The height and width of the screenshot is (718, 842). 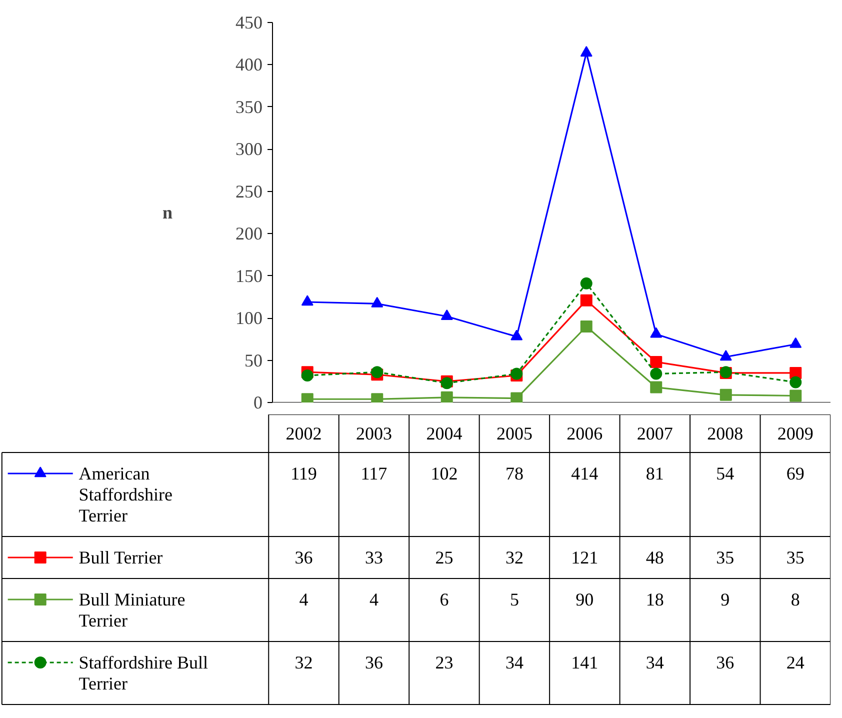 What do you see at coordinates (795, 600) in the screenshot?
I see `data-label: 8` at bounding box center [795, 600].